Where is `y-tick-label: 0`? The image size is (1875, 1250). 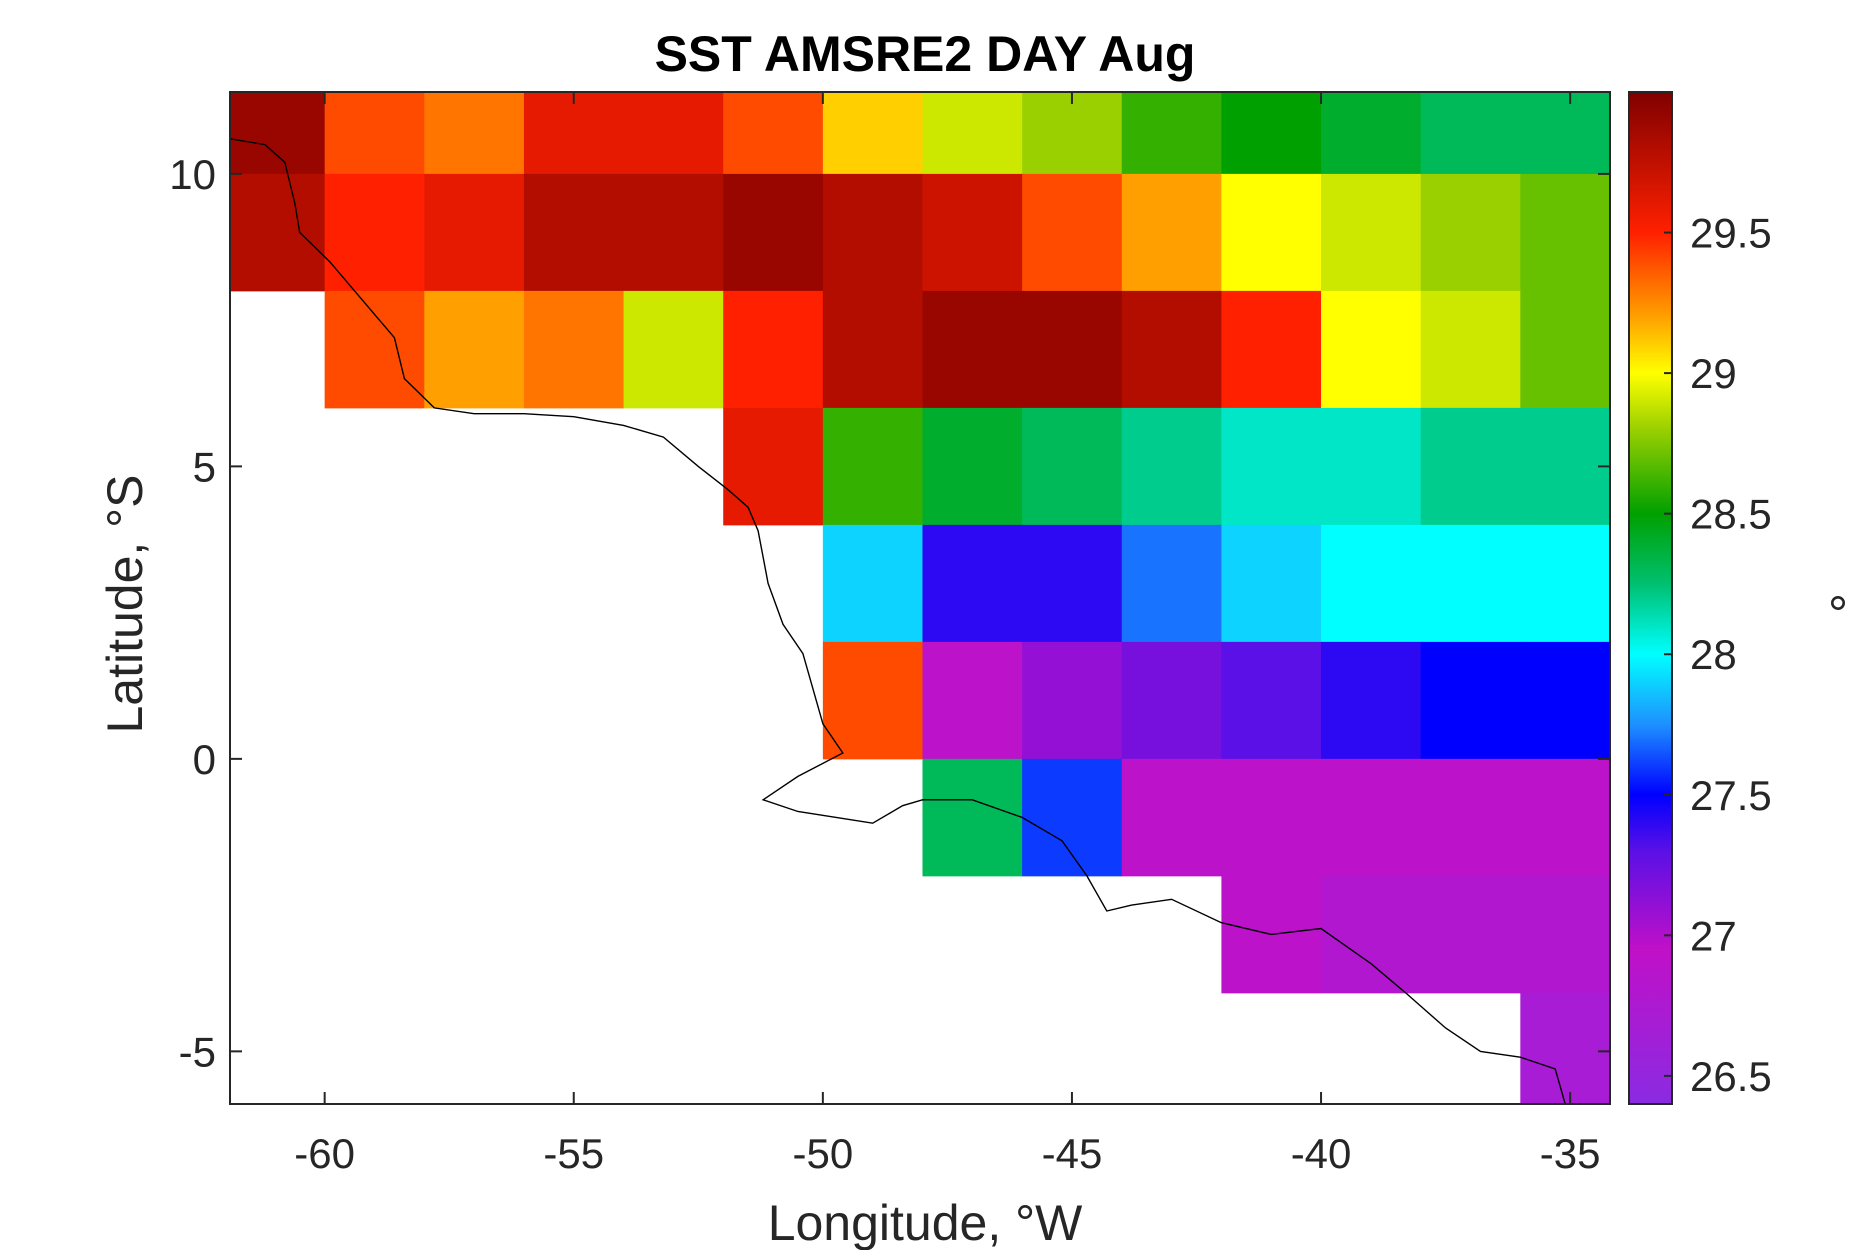
y-tick-label: 0 is located at coordinates (204, 759).